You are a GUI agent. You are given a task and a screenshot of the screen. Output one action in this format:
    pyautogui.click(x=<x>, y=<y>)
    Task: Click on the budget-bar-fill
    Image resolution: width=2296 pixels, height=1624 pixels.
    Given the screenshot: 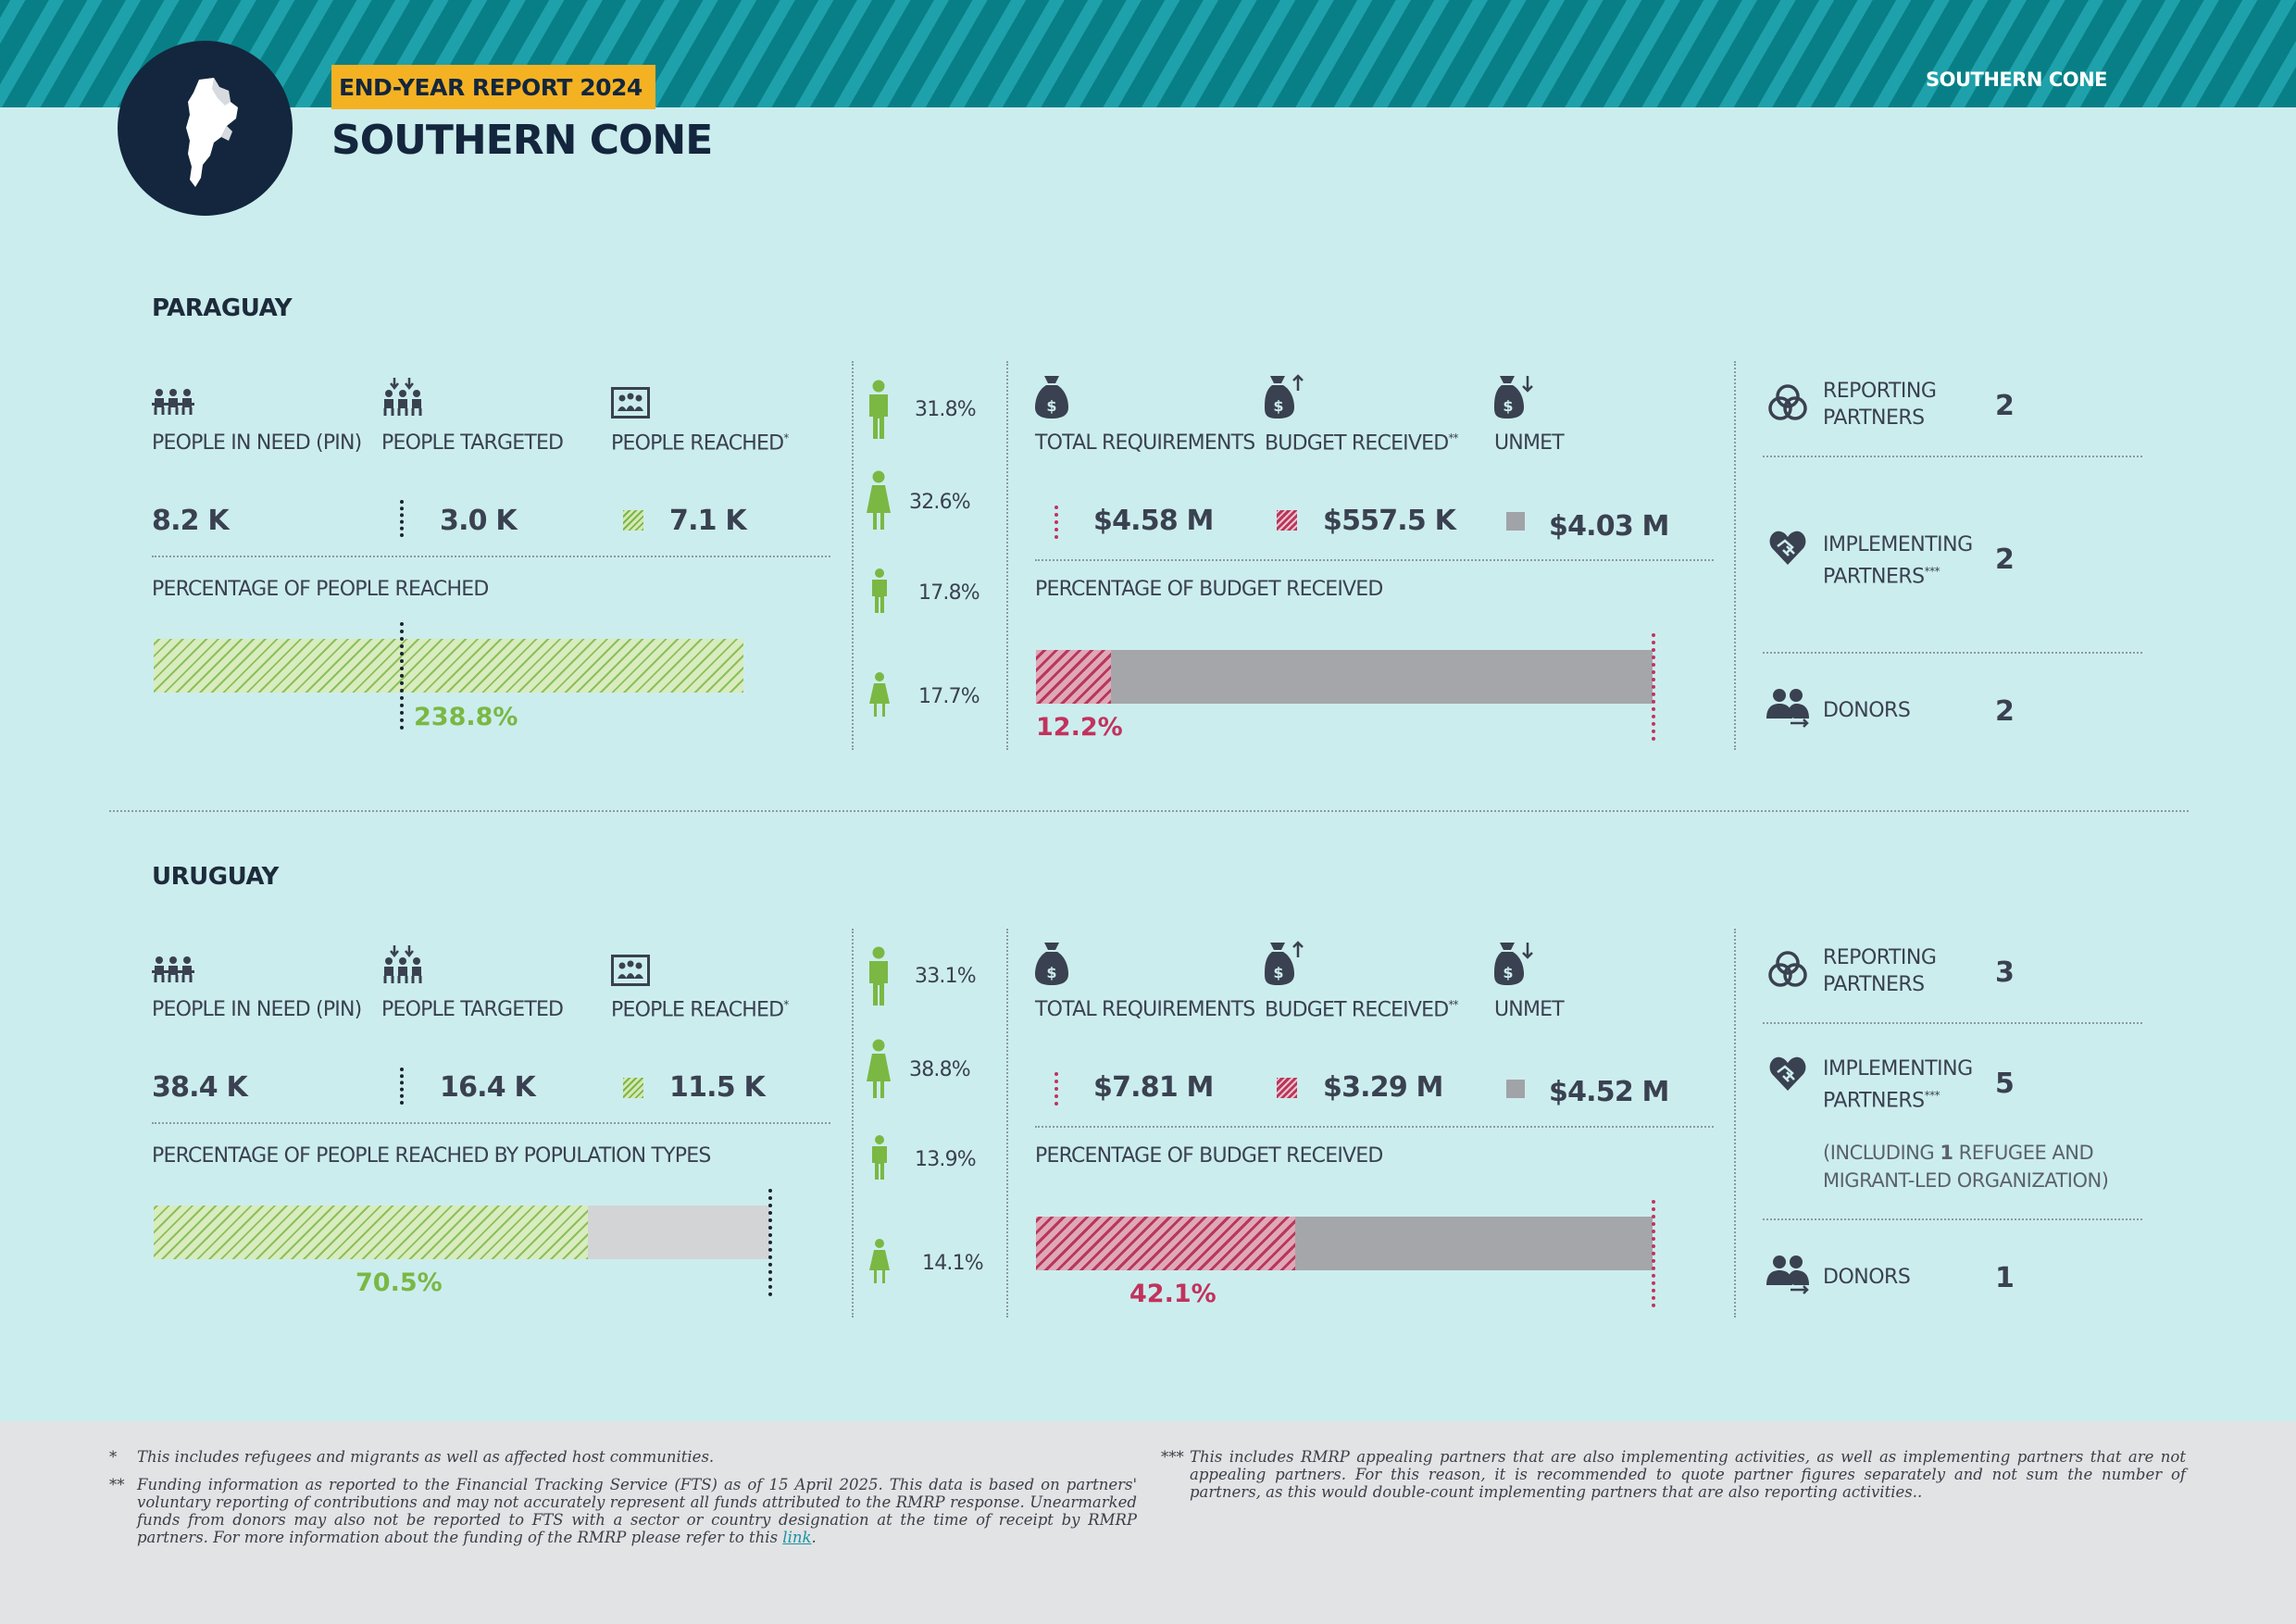 What is the action you would take?
    pyautogui.click(x=1166, y=1243)
    